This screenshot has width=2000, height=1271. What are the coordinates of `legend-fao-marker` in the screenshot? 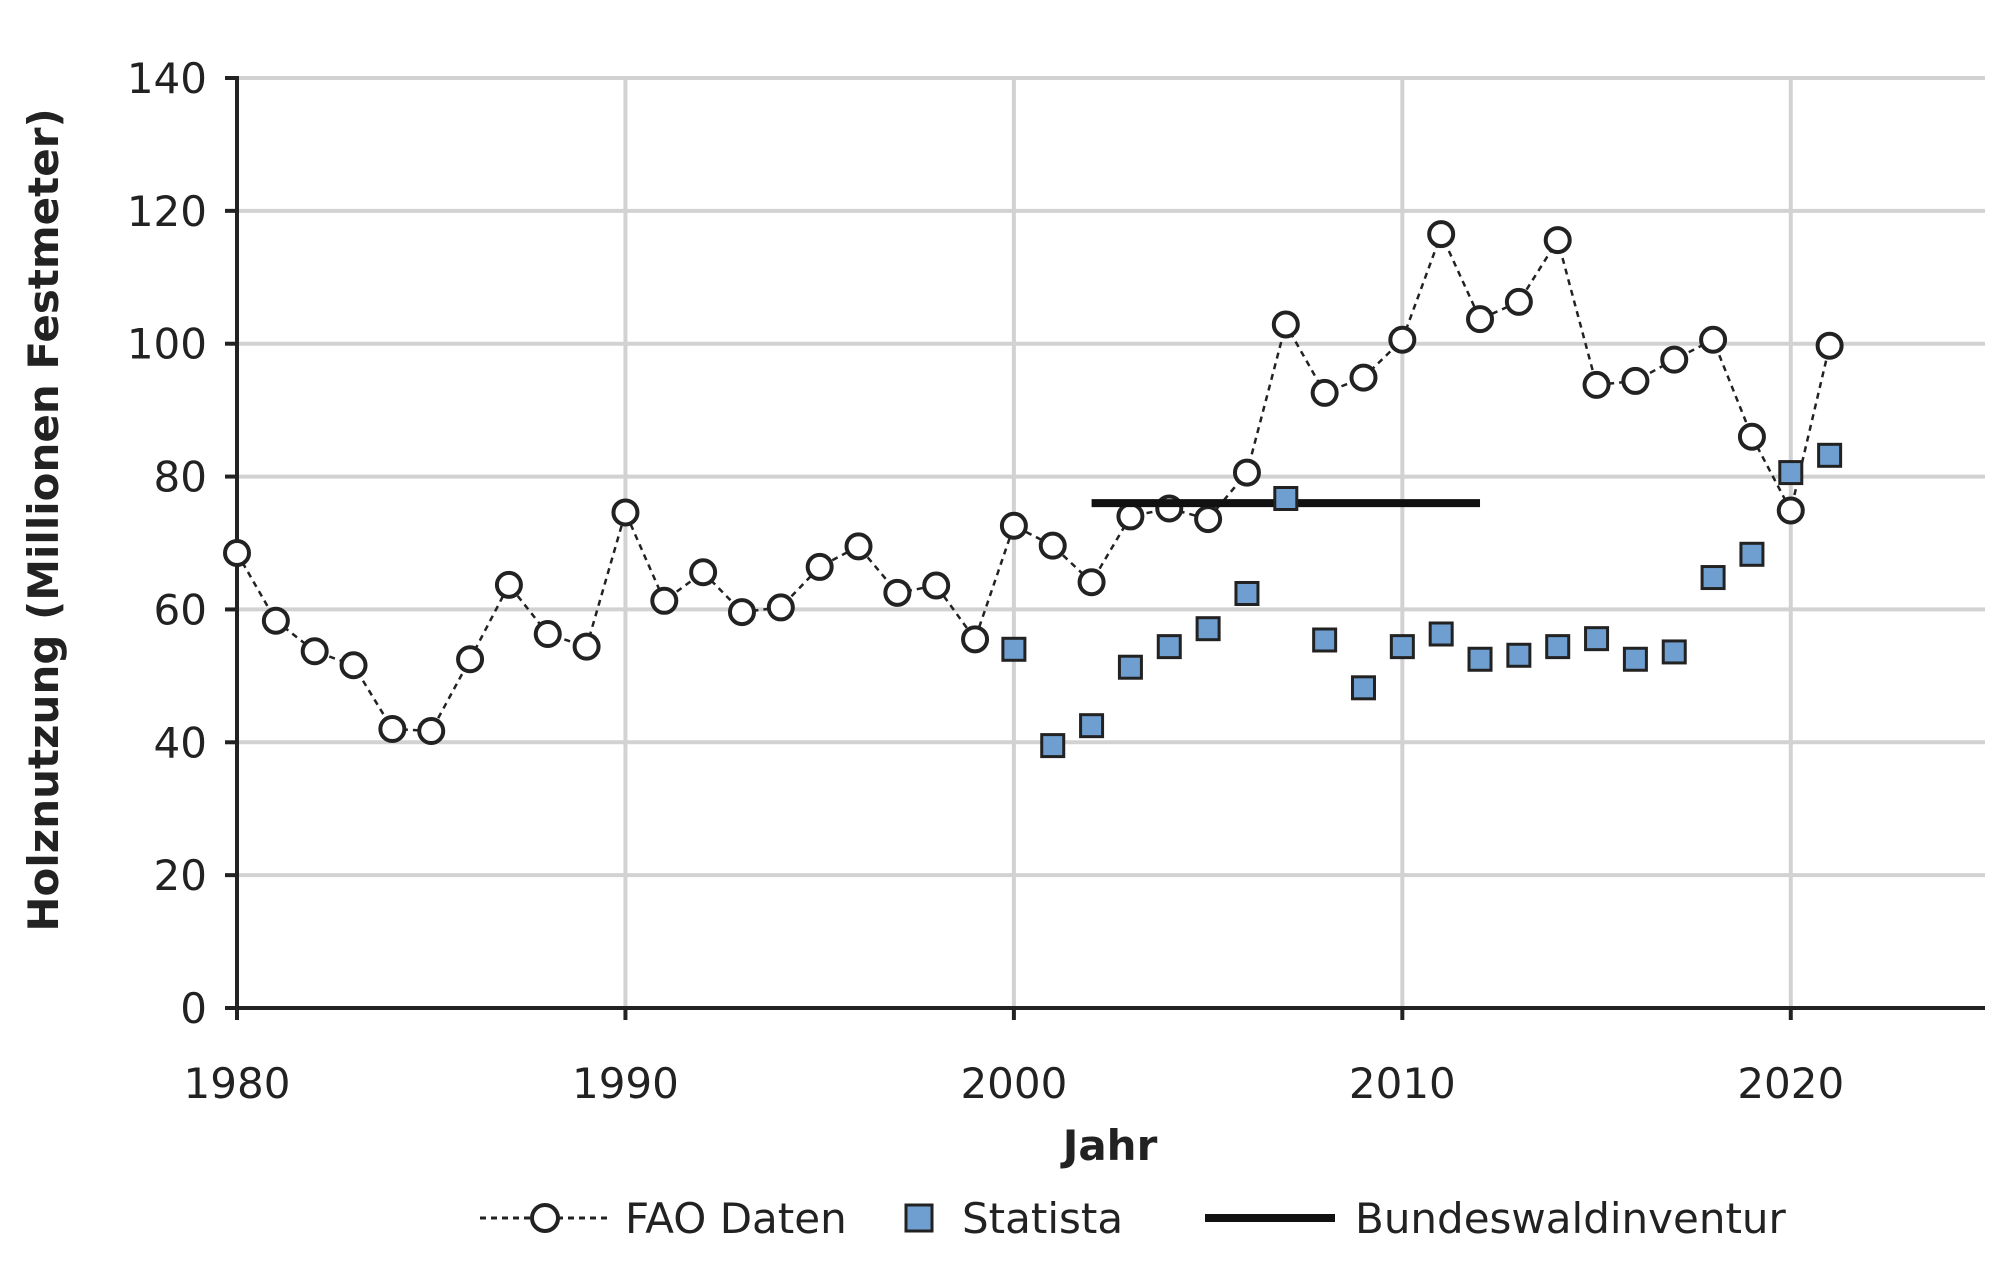 It's located at (545, 1218).